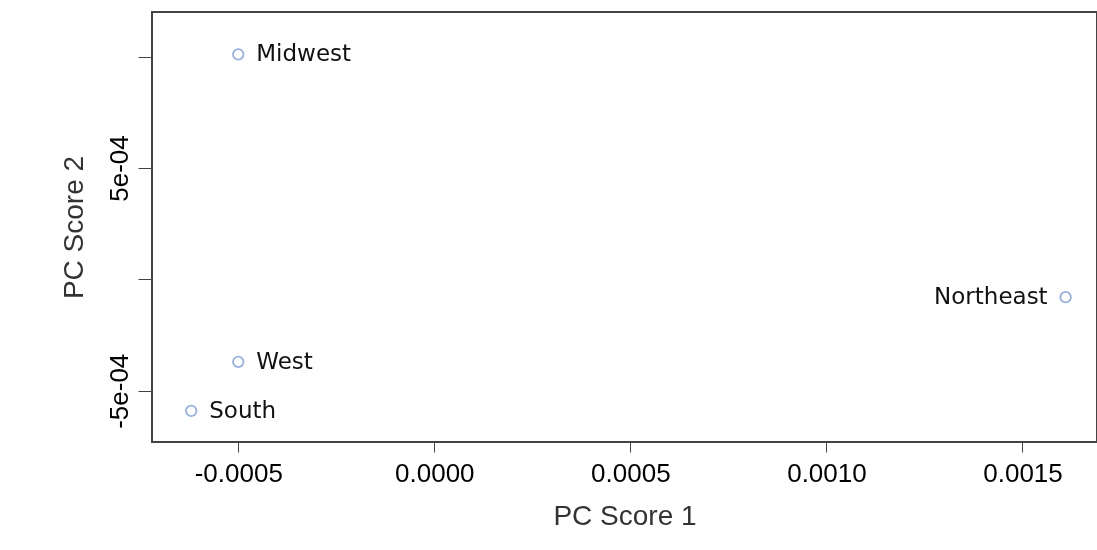  What do you see at coordinates (73, 227) in the screenshot?
I see `y-axis-title: PC Score 2` at bounding box center [73, 227].